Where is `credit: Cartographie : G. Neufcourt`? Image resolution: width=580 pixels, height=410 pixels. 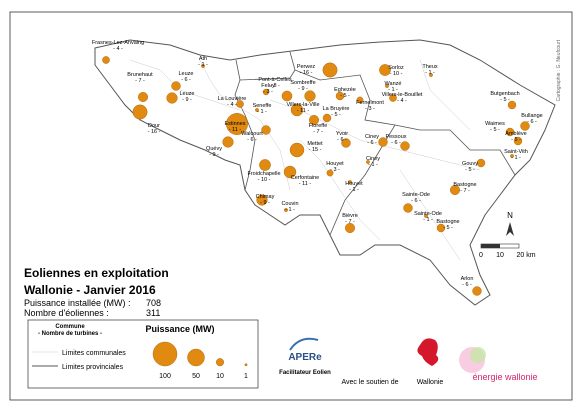
credit: Cartographie : G. Neufcourt is located at coordinates (559, 70).